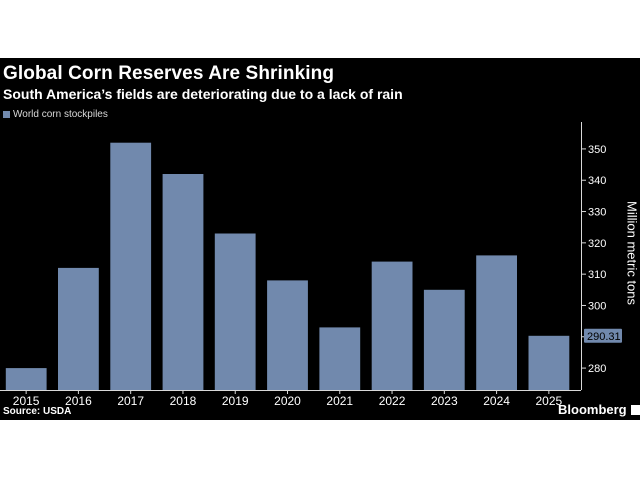 The width and height of the screenshot is (640, 480). What do you see at coordinates (131, 266) in the screenshot?
I see `bar-2017` at bounding box center [131, 266].